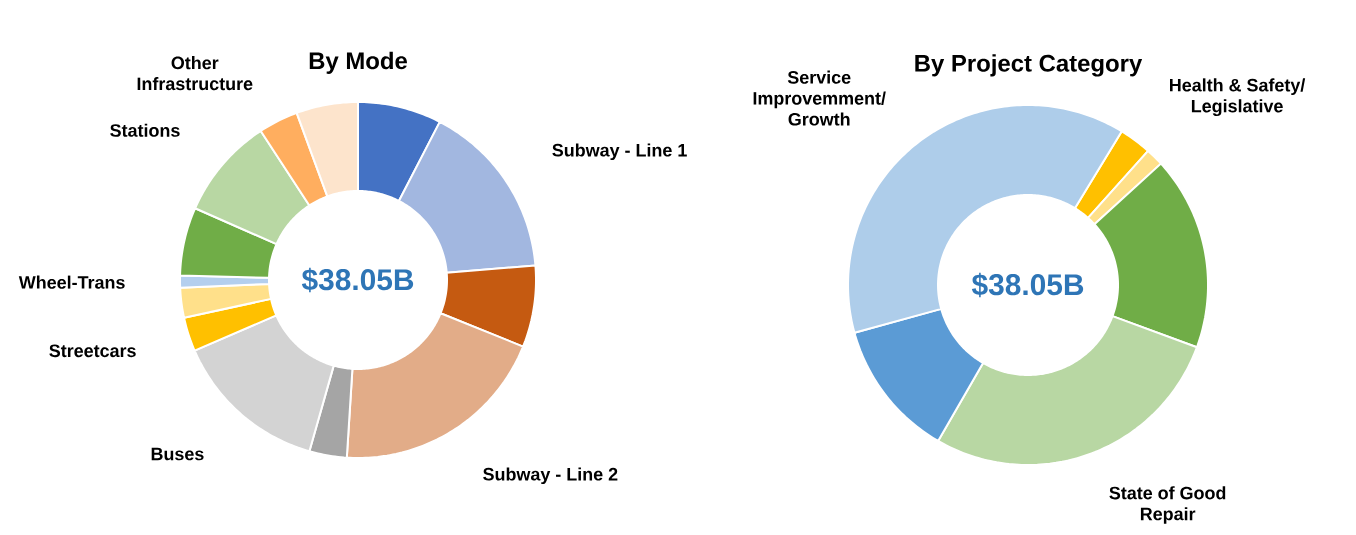 This screenshot has width=1356, height=535. Describe the element at coordinates (92, 351) in the screenshot. I see `slice-label: Streetcars` at that location.